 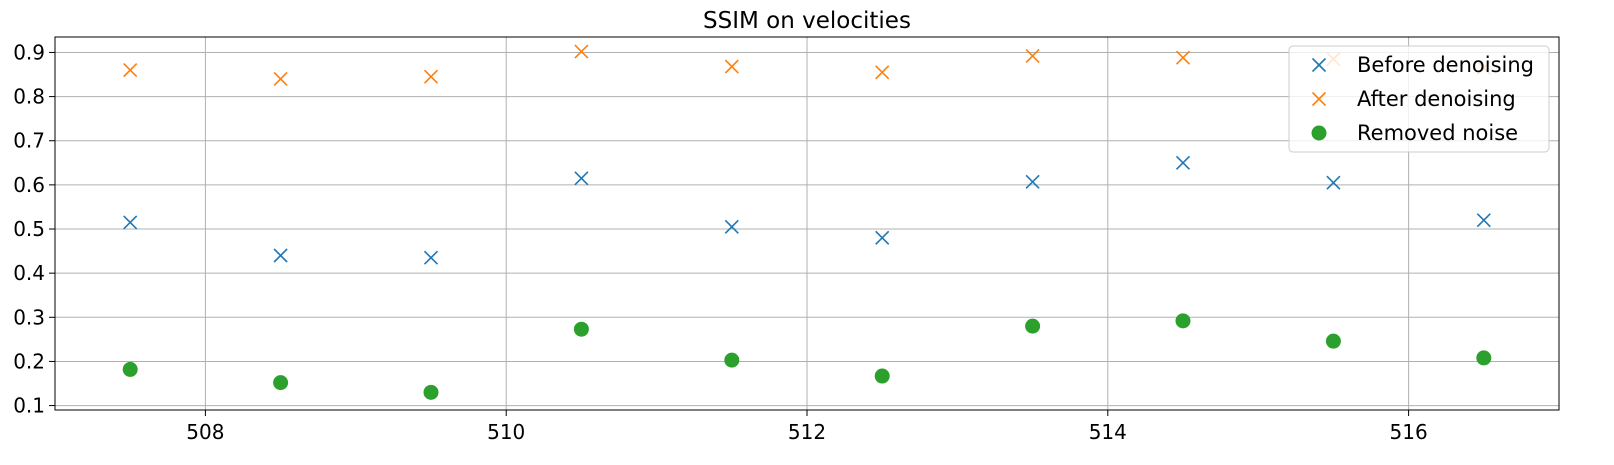 What do you see at coordinates (807, 432) in the screenshot?
I see `x-tick-label: 512` at bounding box center [807, 432].